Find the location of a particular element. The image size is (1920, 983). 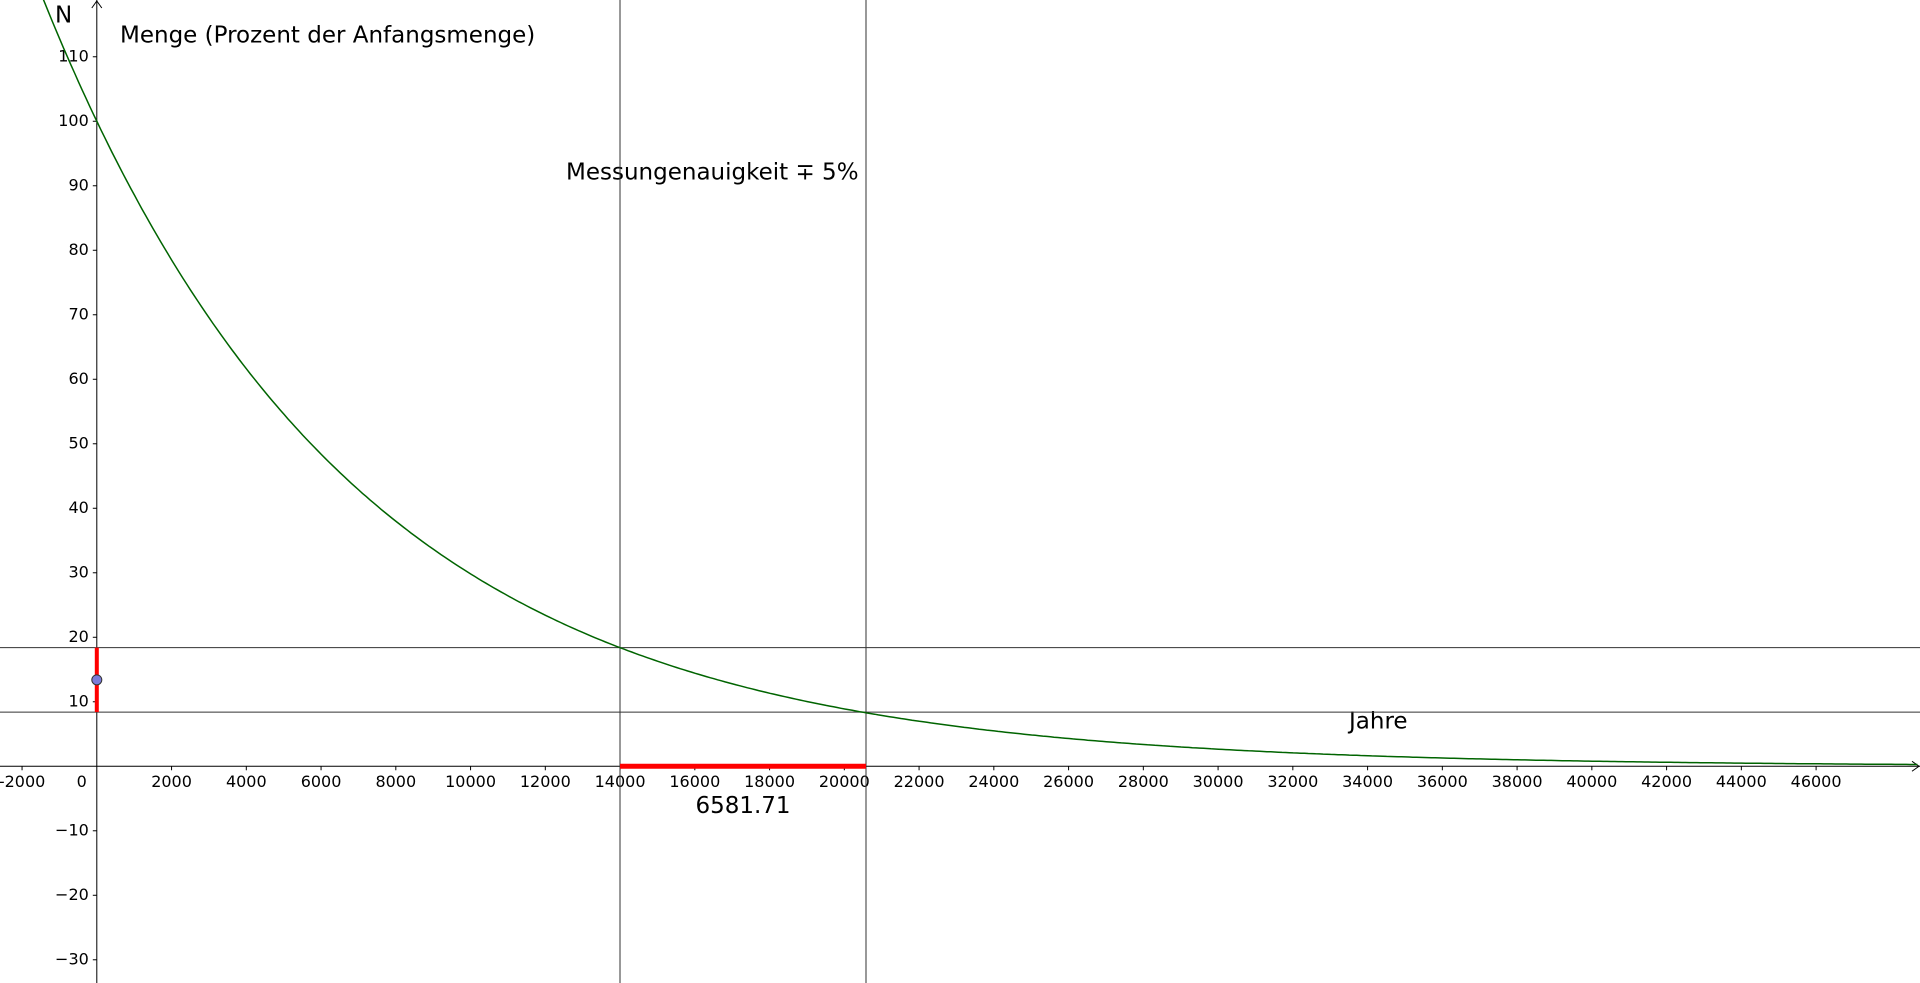

point is located at coordinates (97, 680).